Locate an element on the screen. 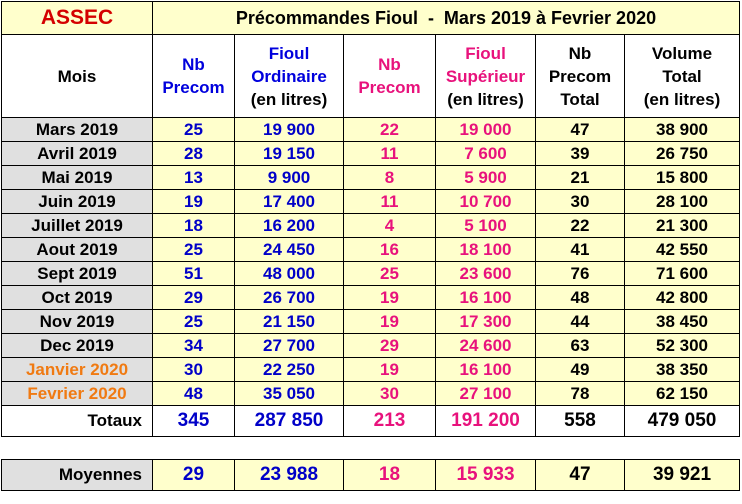  cell-nb-precom-total: 78 is located at coordinates (580, 393).